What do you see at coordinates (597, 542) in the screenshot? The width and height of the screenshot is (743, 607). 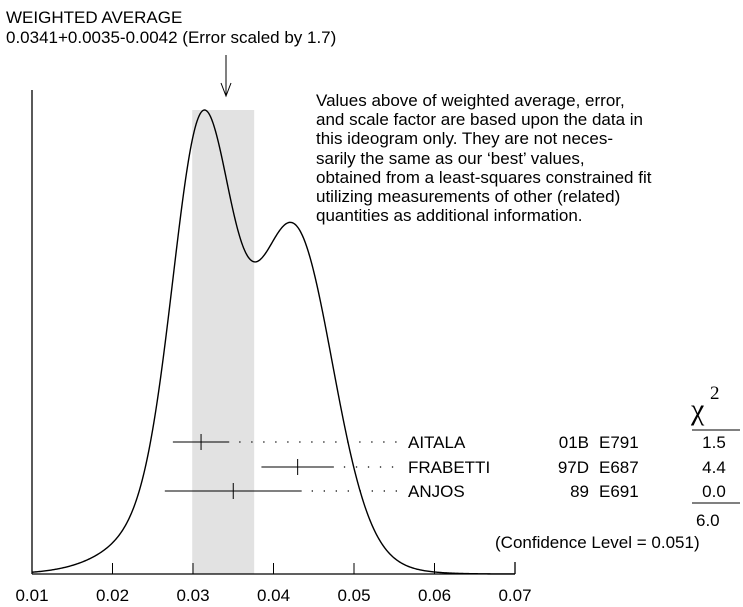 I see `confidence-level: (Confidence Level = 0.051)` at bounding box center [597, 542].